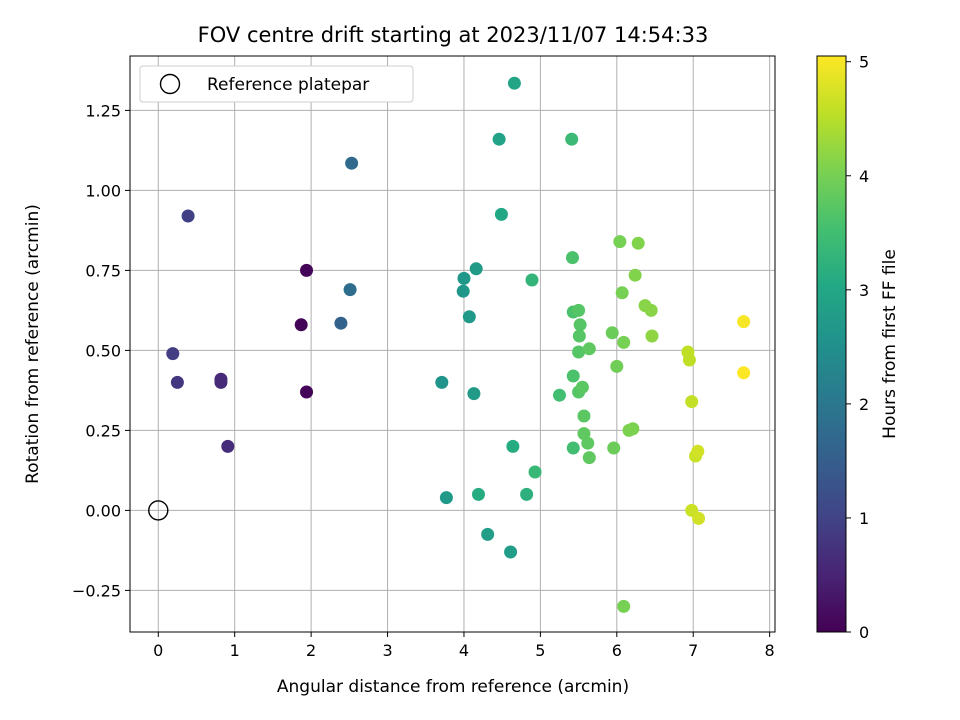  What do you see at coordinates (103, 190) in the screenshot?
I see `y-tick-label: 1.00` at bounding box center [103, 190].